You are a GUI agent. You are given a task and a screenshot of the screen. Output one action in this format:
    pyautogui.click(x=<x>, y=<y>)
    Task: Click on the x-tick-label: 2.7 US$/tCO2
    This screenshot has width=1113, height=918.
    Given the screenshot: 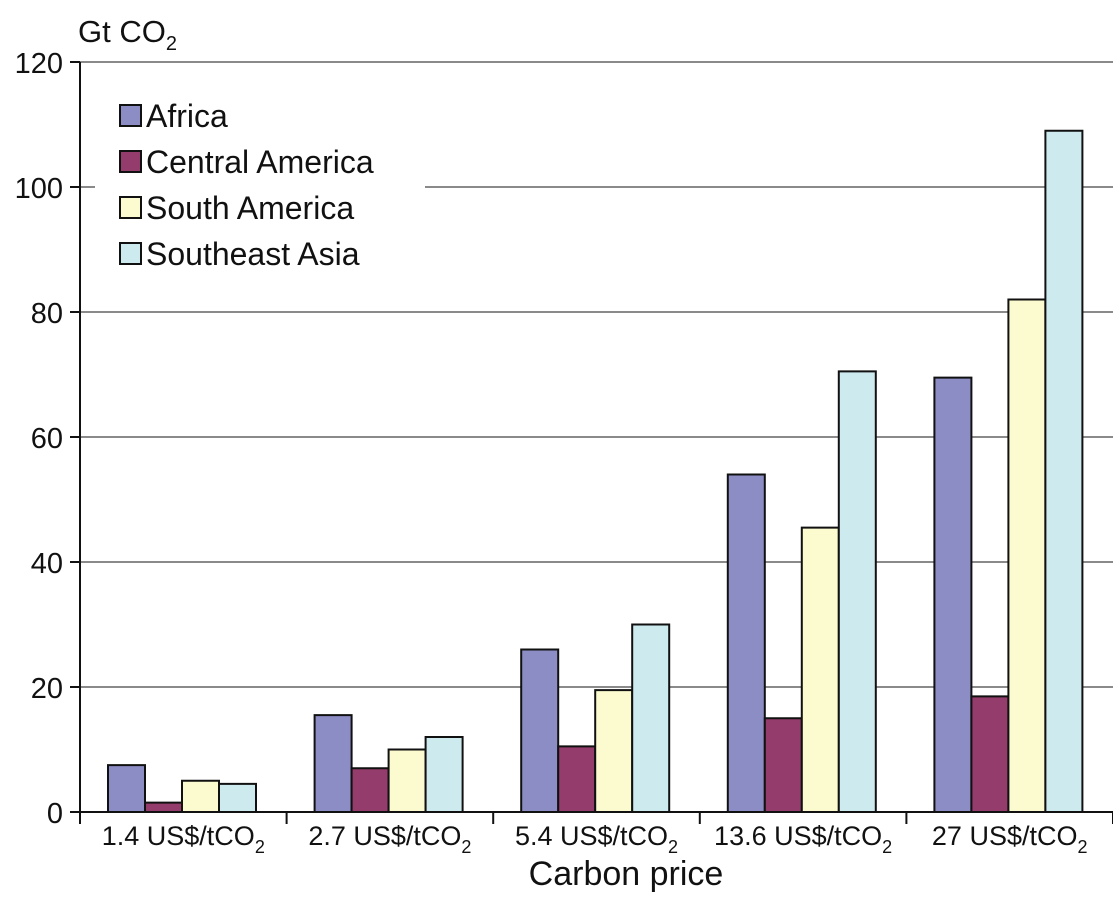 What is the action you would take?
    pyautogui.click(x=389, y=839)
    